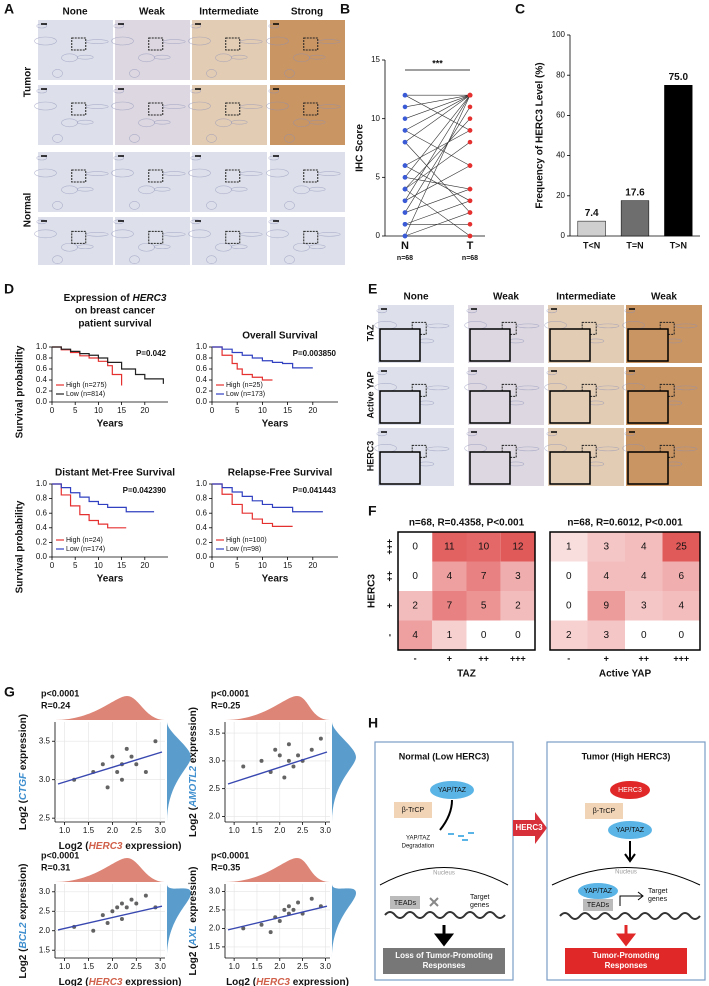  What do you see at coordinates (540, 135) in the screenshot?
I see `y-axis-title: Frequency of HERC3 Level (%)` at bounding box center [540, 135].